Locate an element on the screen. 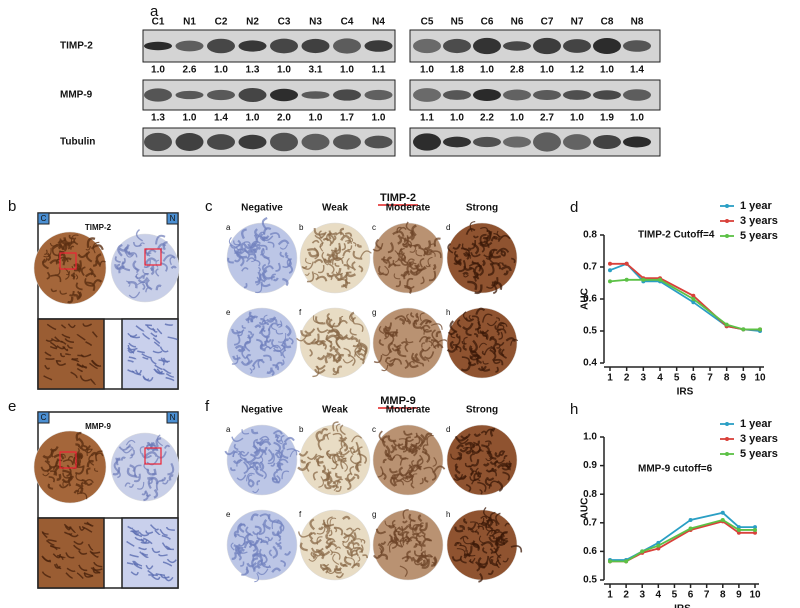  sublabel: g is located at coordinates (374, 514).